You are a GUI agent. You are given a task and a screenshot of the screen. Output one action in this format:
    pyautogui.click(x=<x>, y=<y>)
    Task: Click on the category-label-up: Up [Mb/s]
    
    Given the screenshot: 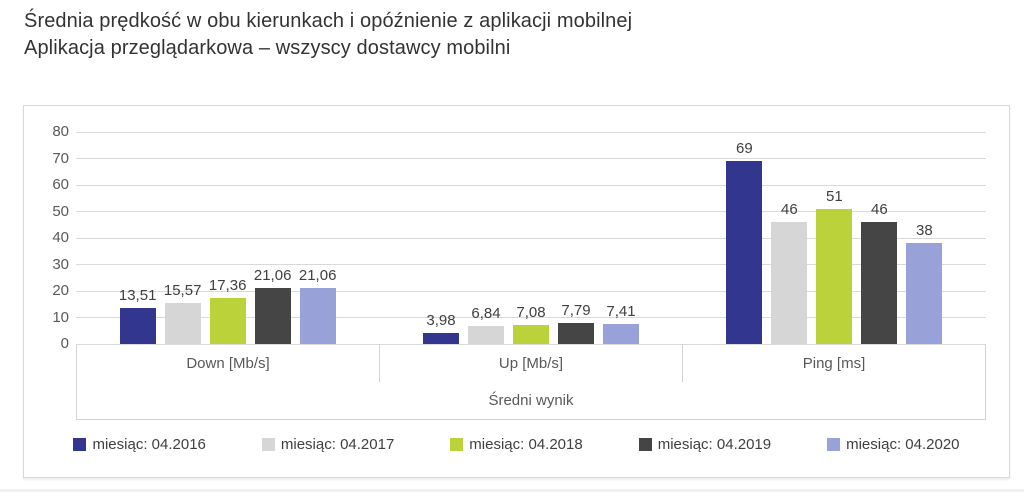 What is the action you would take?
    pyautogui.click(x=530, y=363)
    